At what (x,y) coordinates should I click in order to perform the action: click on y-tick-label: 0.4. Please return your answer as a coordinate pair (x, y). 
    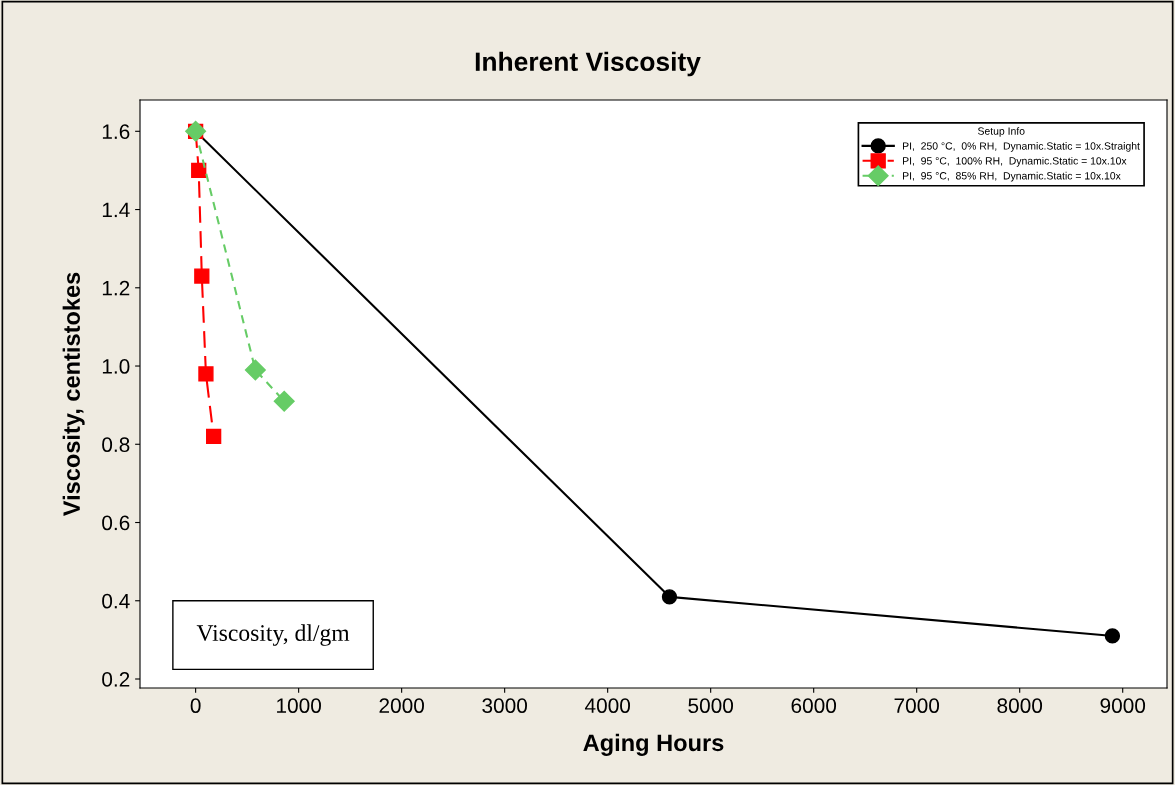
    Looking at the image, I should click on (116, 601).